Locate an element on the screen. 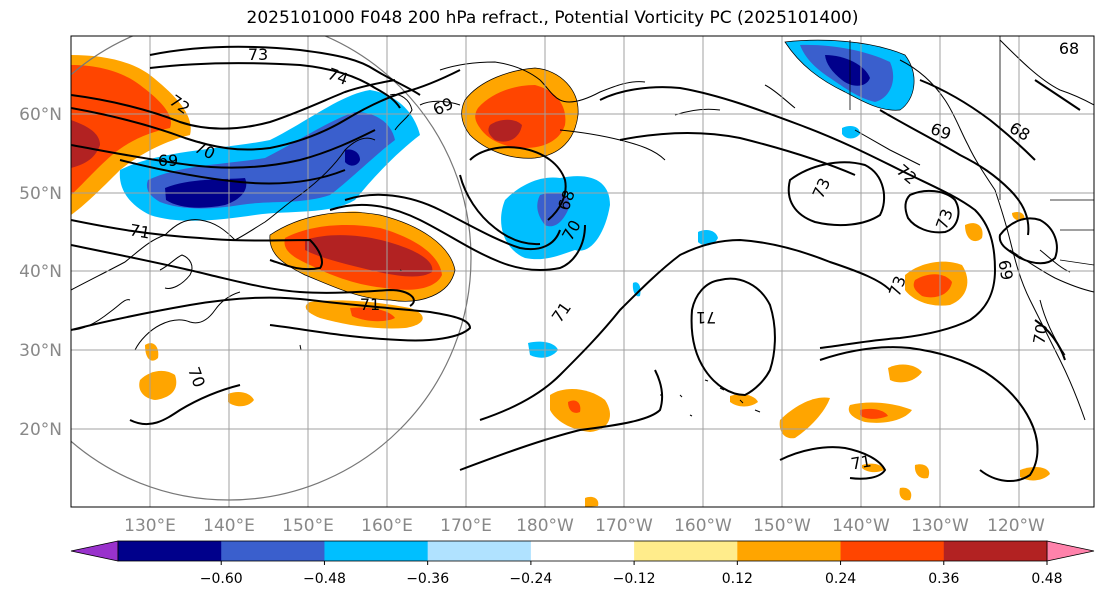  lon-label-130e: 130°E is located at coordinates (150, 526).